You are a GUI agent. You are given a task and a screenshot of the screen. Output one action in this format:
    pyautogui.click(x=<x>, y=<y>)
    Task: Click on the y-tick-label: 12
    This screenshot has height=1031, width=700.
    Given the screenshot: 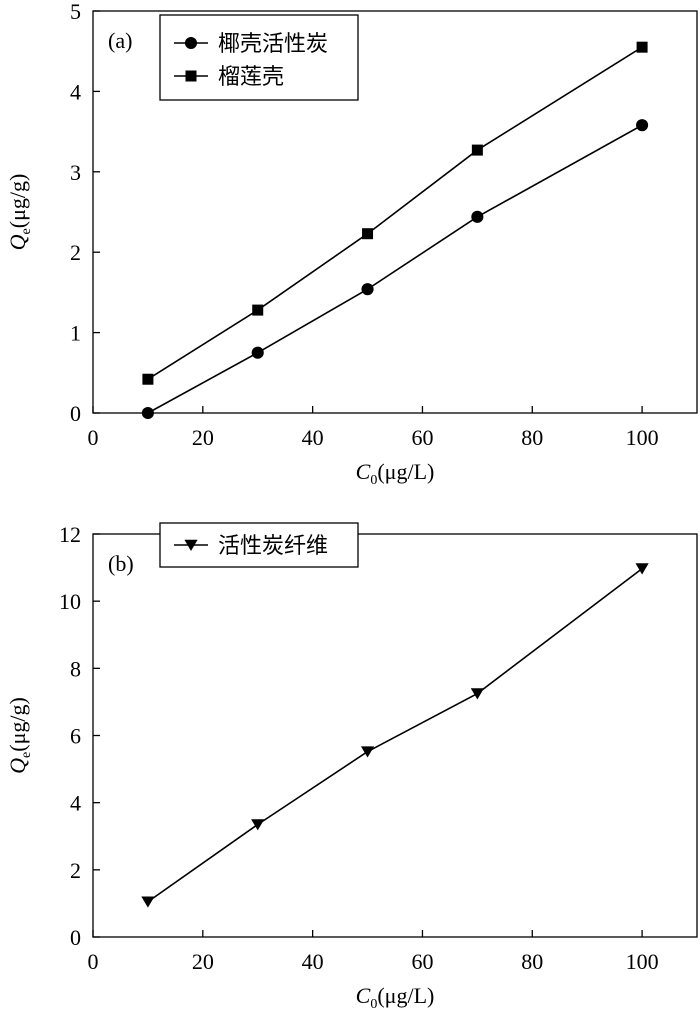 What is the action you would take?
    pyautogui.click(x=70, y=534)
    